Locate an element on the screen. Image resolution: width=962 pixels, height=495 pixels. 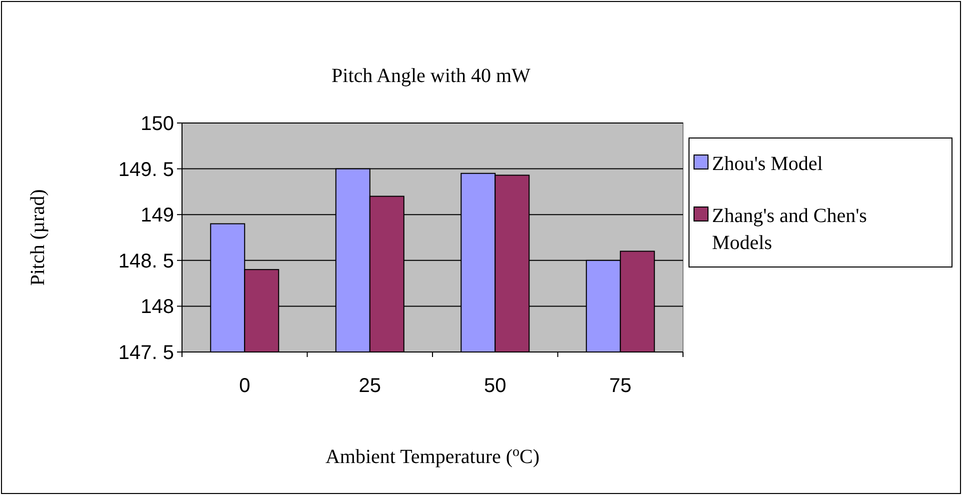
y-tick-label: 148 is located at coordinates (157, 307).